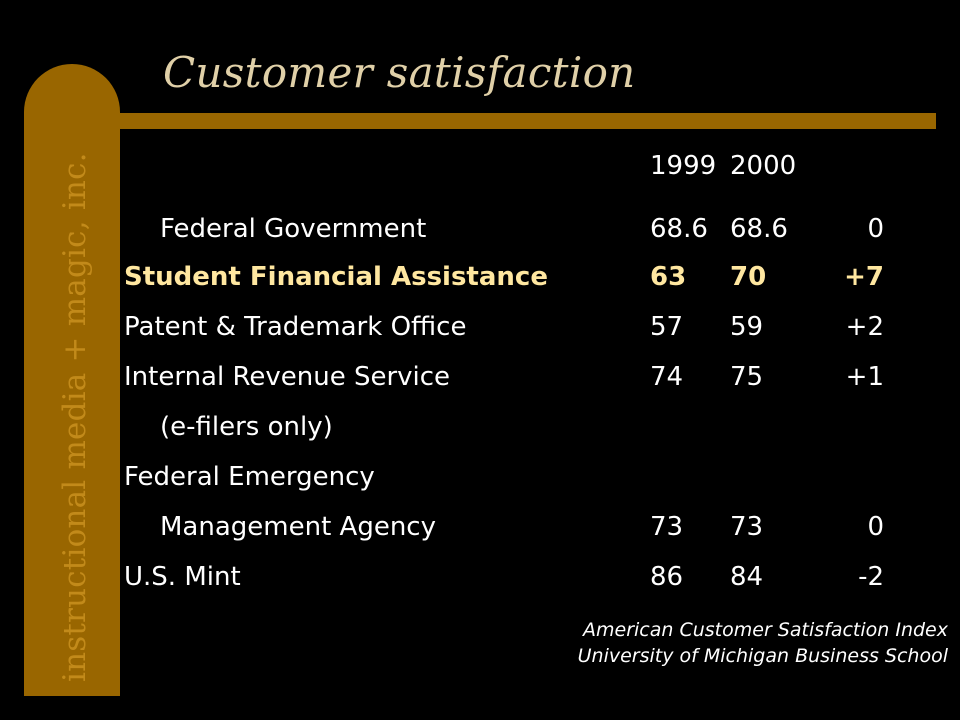 The image size is (960, 720). Describe the element at coordinates (747, 577) in the screenshot. I see `row-value-2000: 84` at that location.